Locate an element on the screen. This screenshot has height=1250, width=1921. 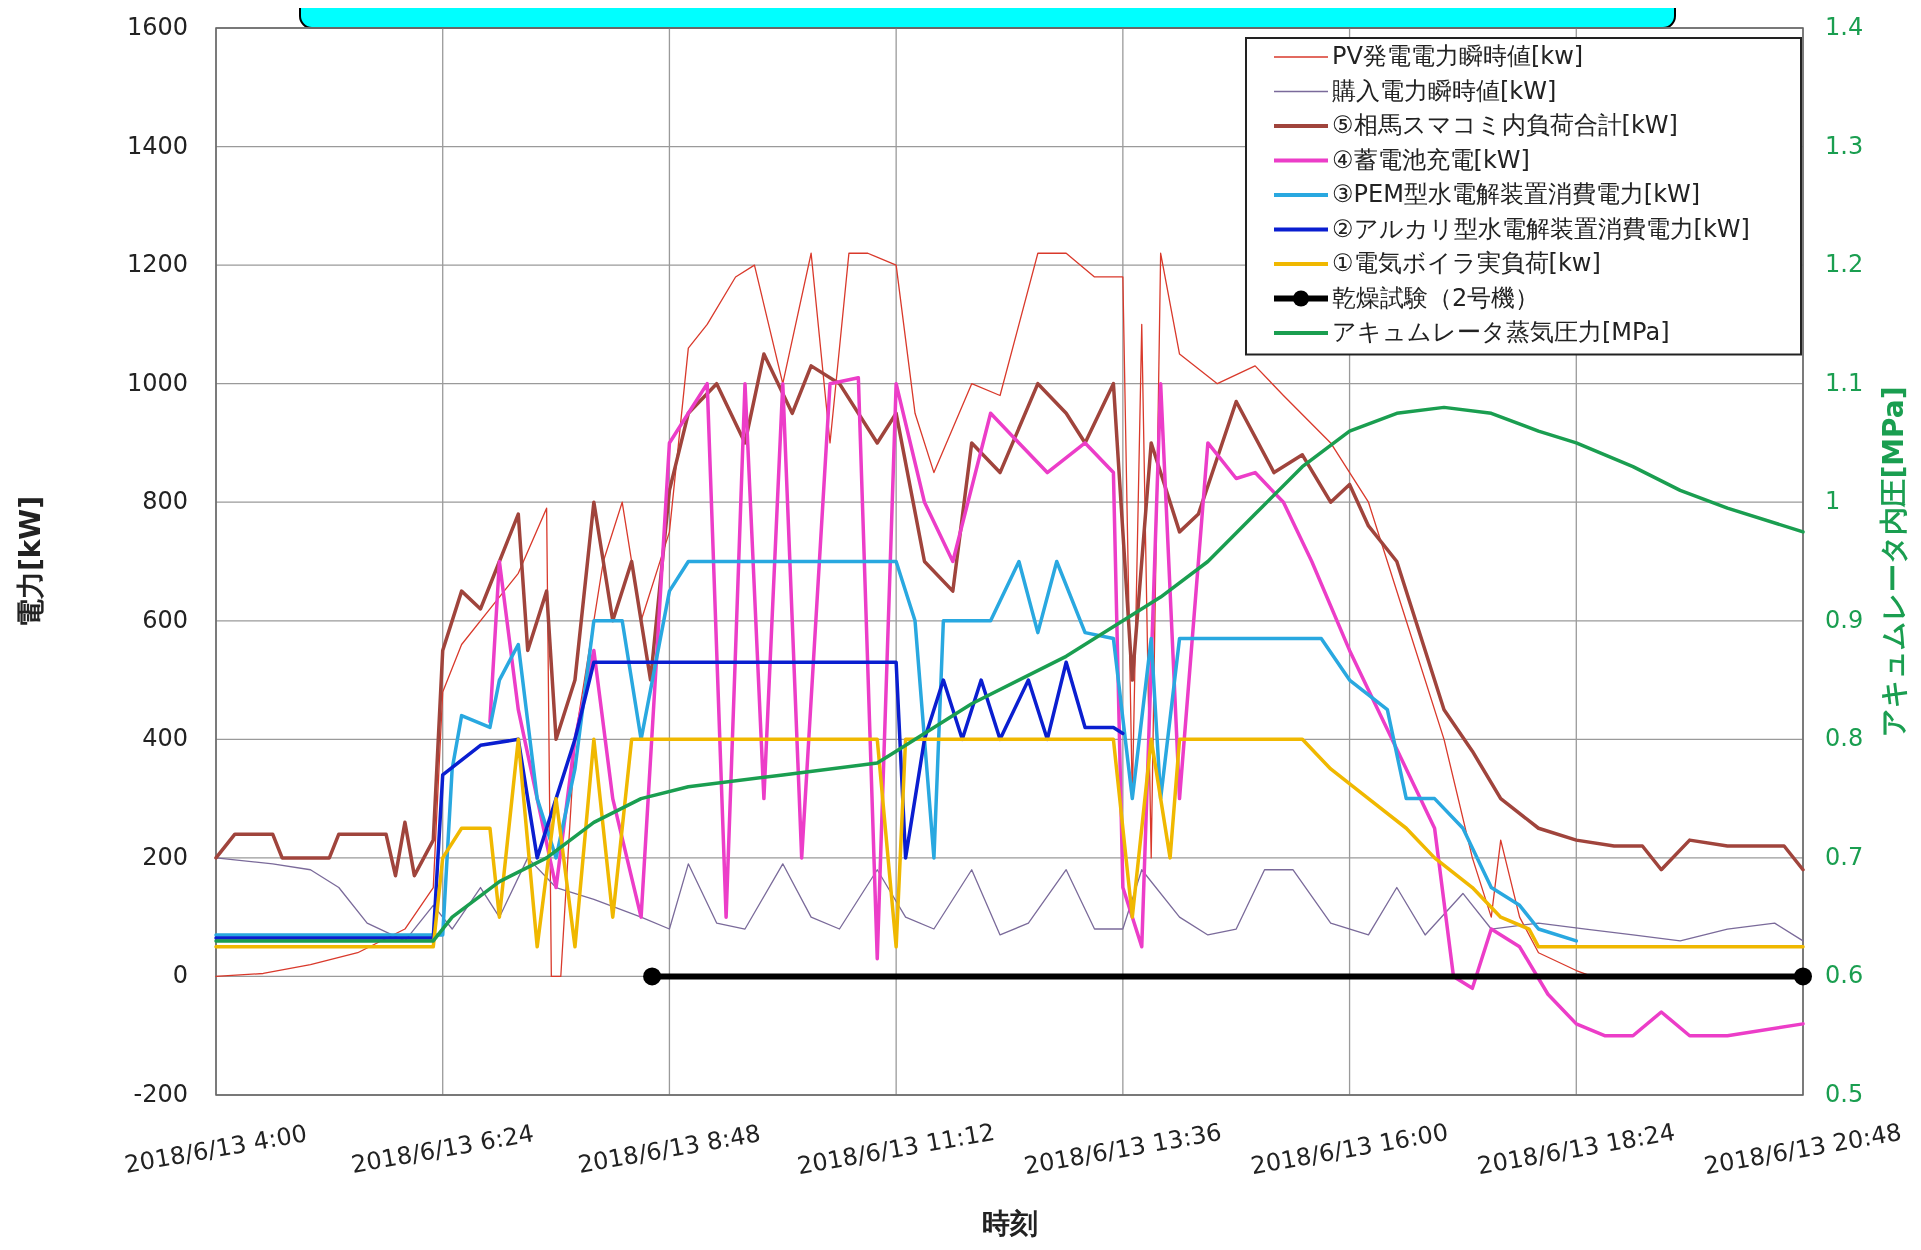
y-tick-label: 1400 is located at coordinates (157, 145).